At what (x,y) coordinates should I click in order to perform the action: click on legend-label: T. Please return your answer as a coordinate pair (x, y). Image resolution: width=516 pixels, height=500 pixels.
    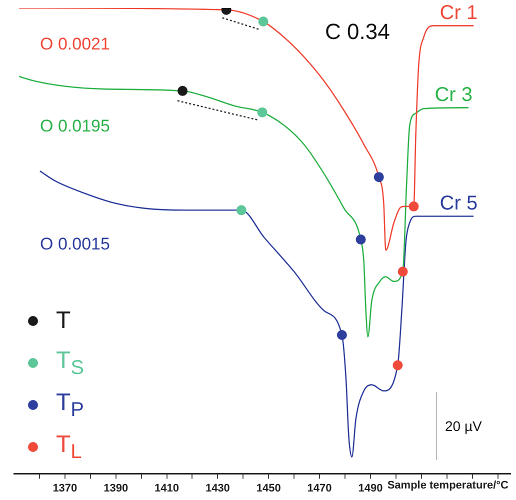
    Looking at the image, I should click on (63, 321).